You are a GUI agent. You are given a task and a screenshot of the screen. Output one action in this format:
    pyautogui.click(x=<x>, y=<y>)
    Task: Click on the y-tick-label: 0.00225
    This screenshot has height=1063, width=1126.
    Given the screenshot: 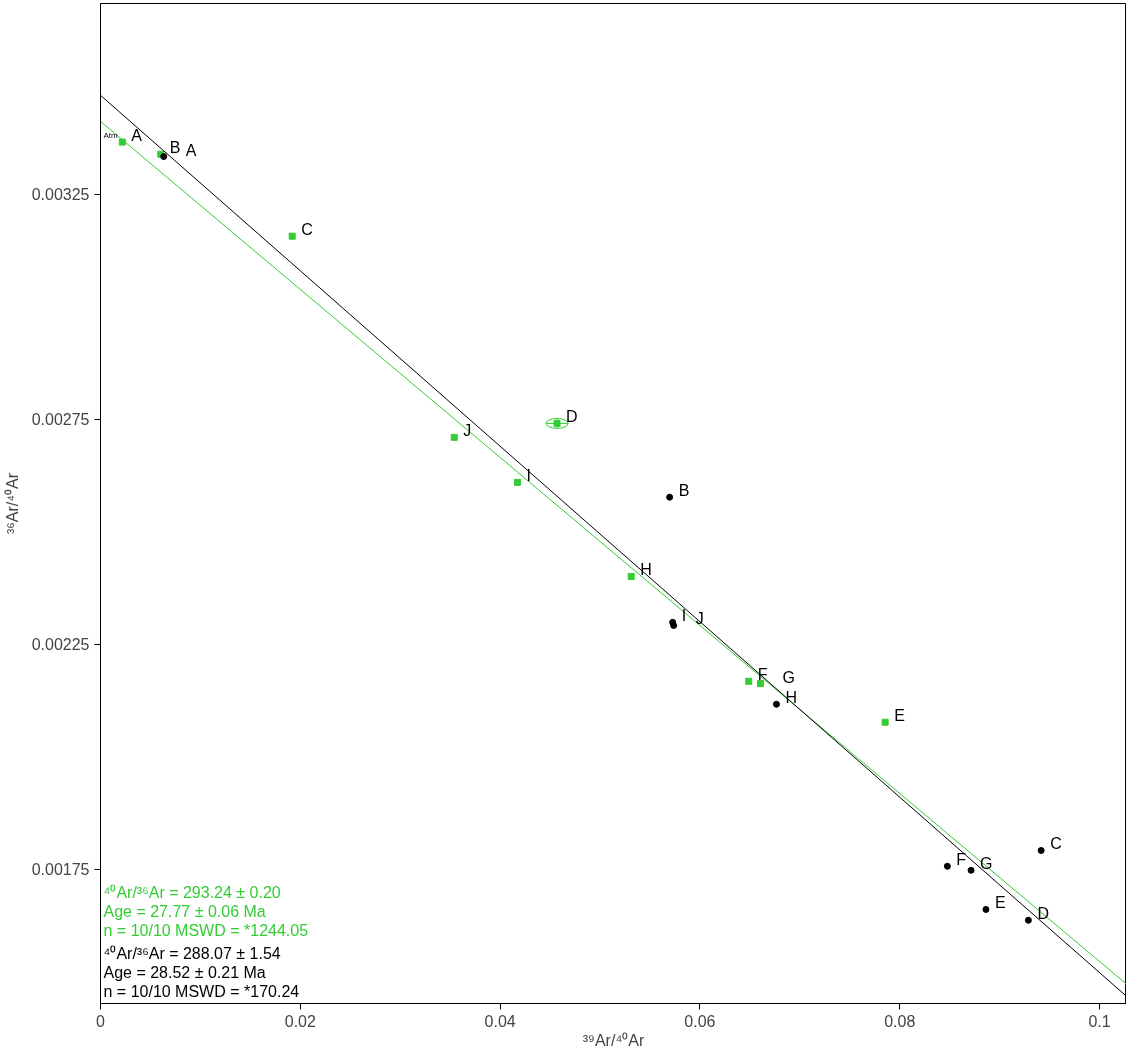 What is the action you would take?
    pyautogui.click(x=60, y=645)
    